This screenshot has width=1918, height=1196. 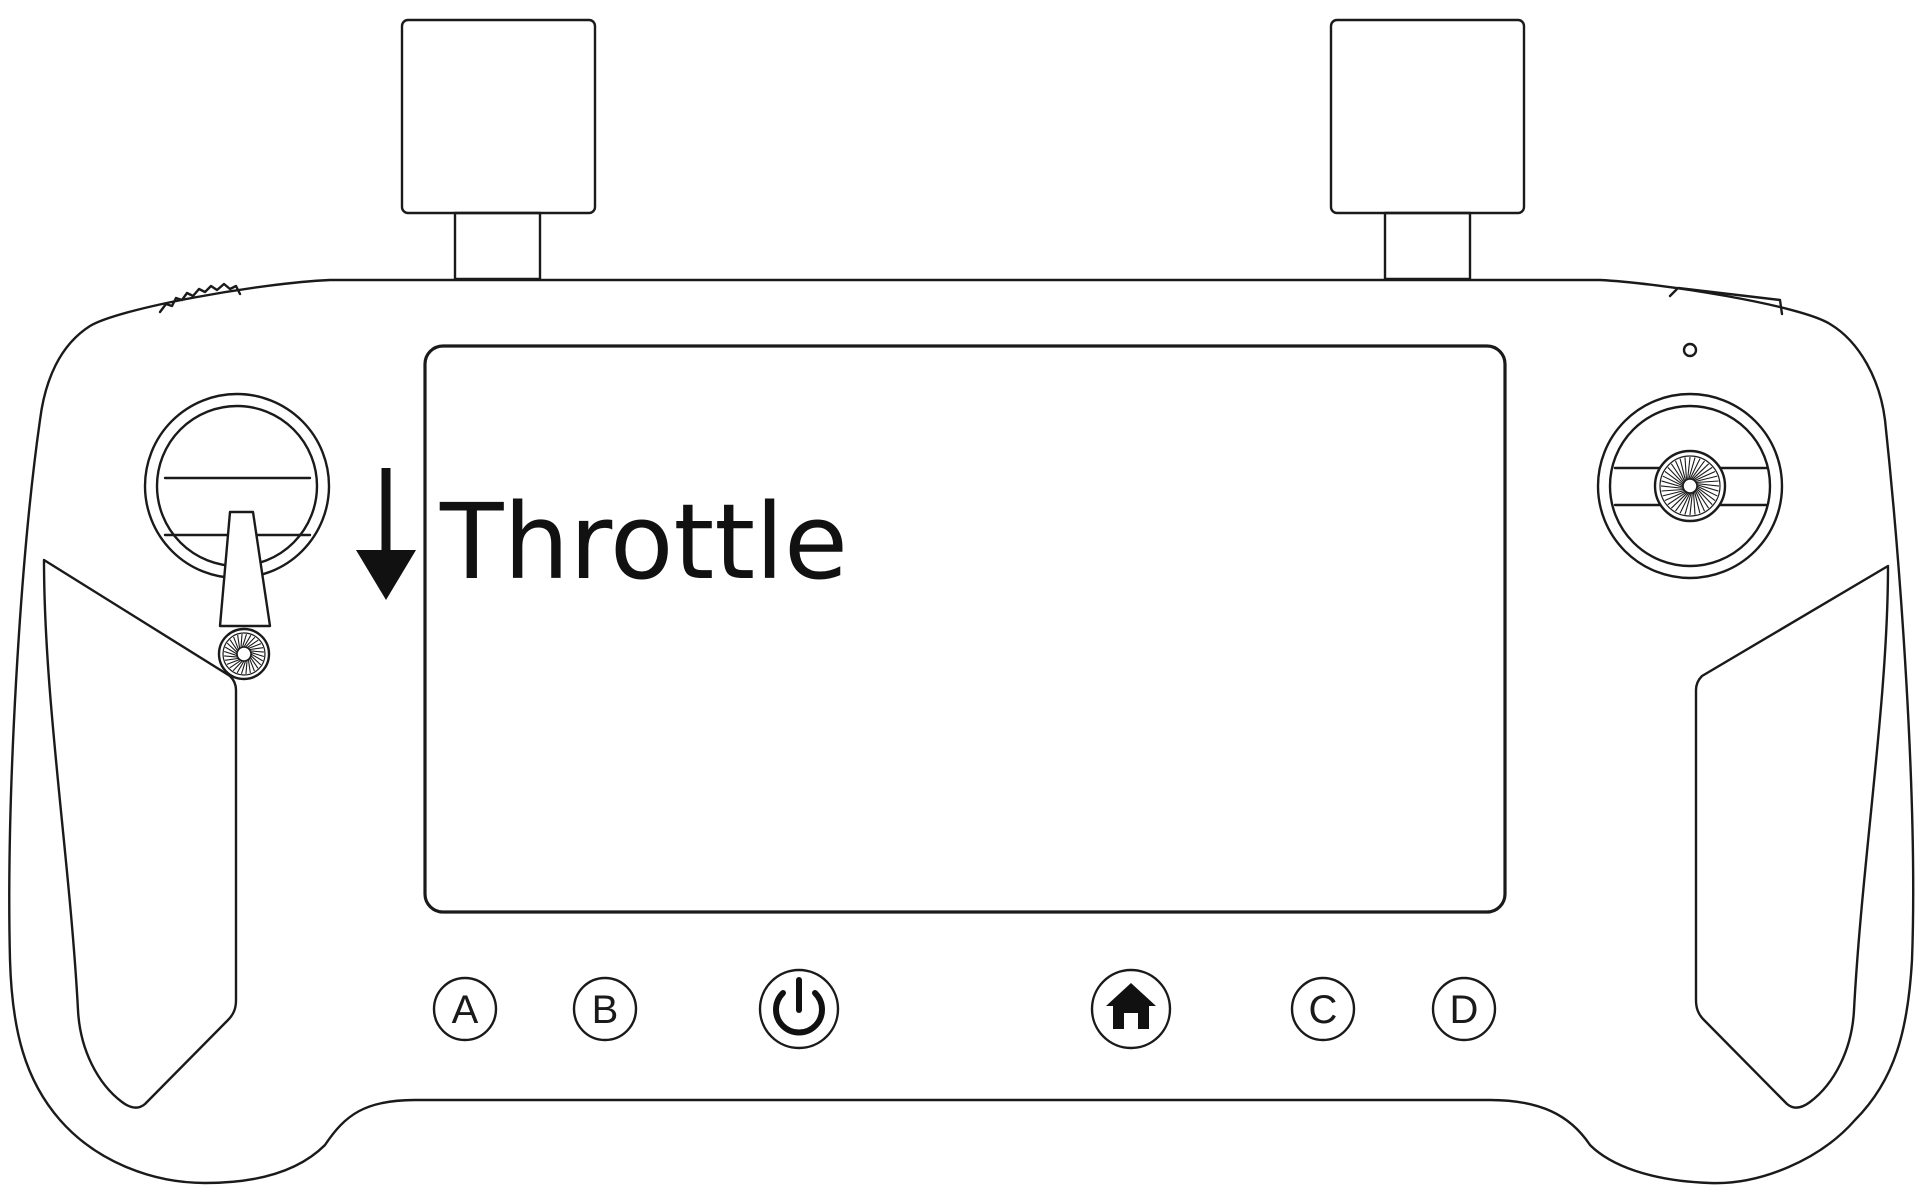 I want to click on home-icon, so click(x=1131, y=1006).